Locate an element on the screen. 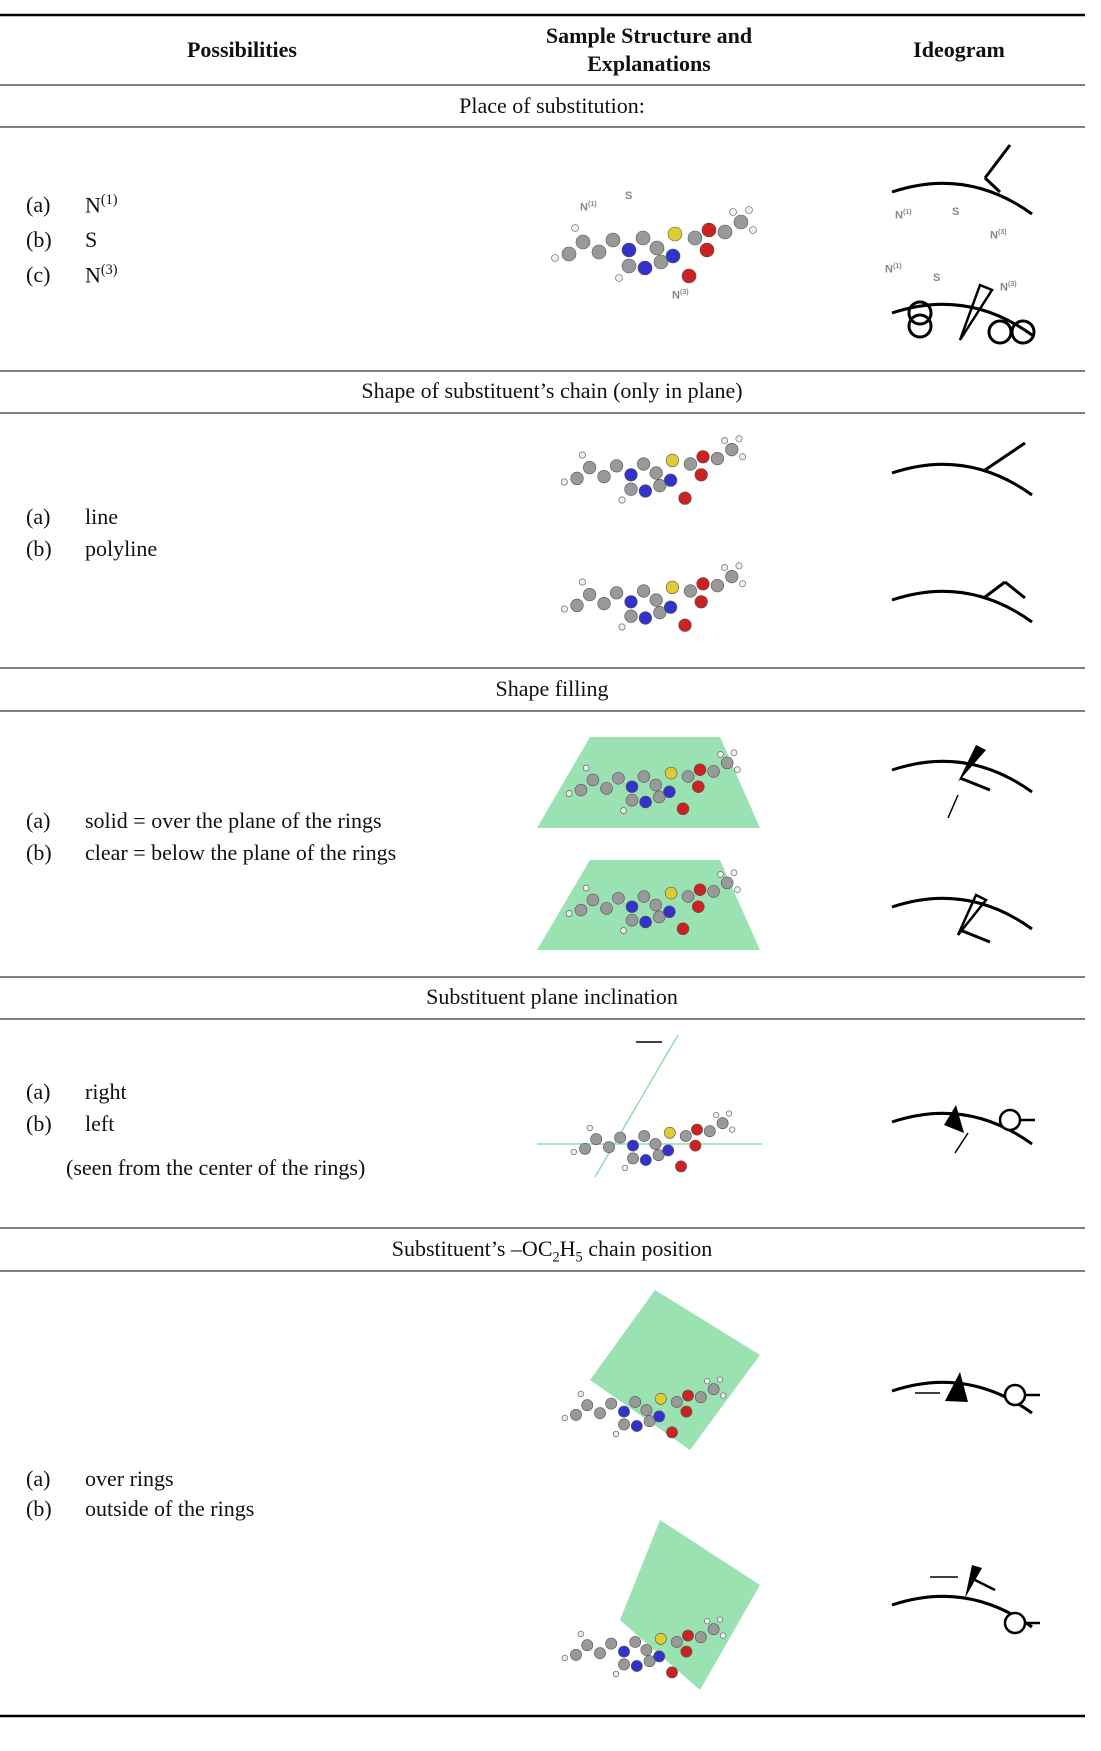 This screenshot has width=1101, height=1751. text: chain position is located at coordinates (647, 1248).